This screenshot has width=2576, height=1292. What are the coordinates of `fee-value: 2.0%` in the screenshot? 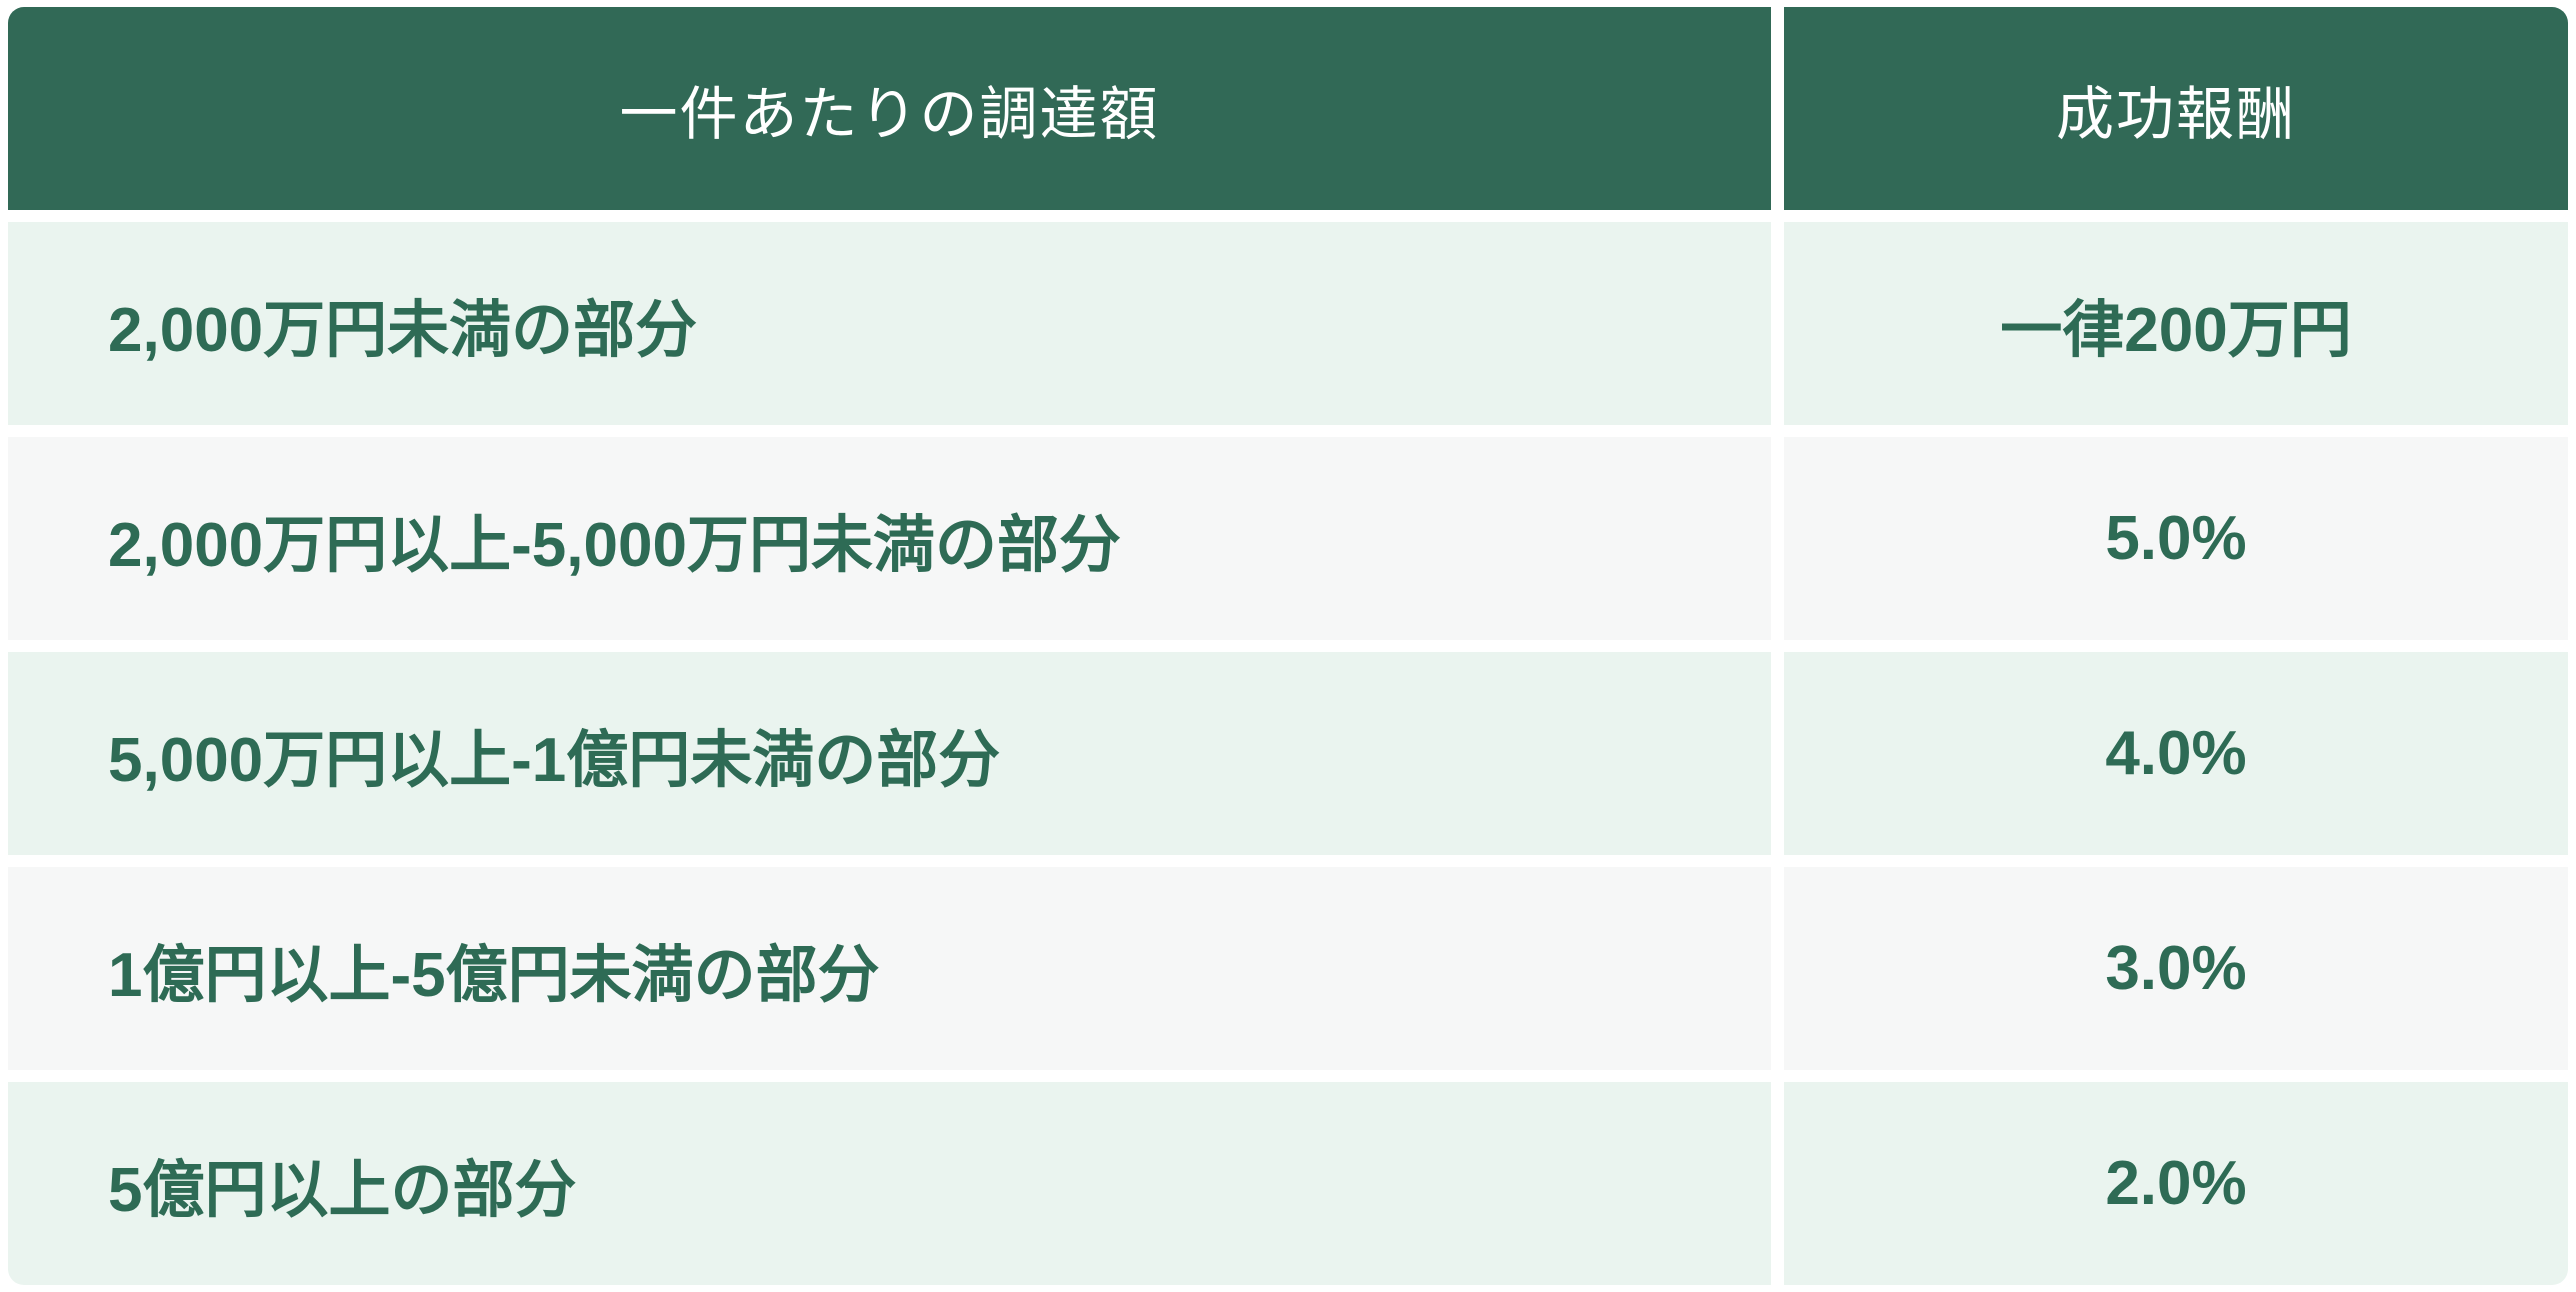 It's located at (2176, 1183).